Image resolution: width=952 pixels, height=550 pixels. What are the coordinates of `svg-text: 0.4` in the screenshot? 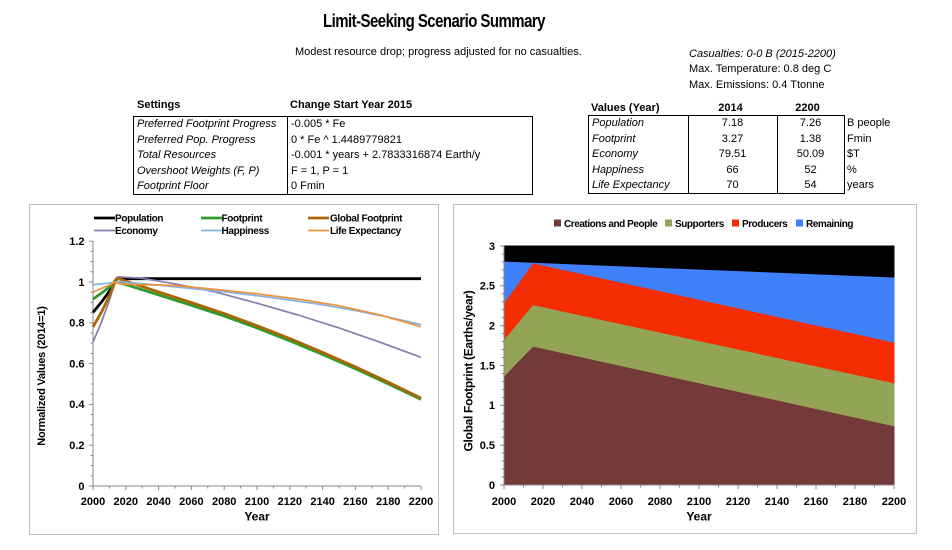 It's located at (77, 405).